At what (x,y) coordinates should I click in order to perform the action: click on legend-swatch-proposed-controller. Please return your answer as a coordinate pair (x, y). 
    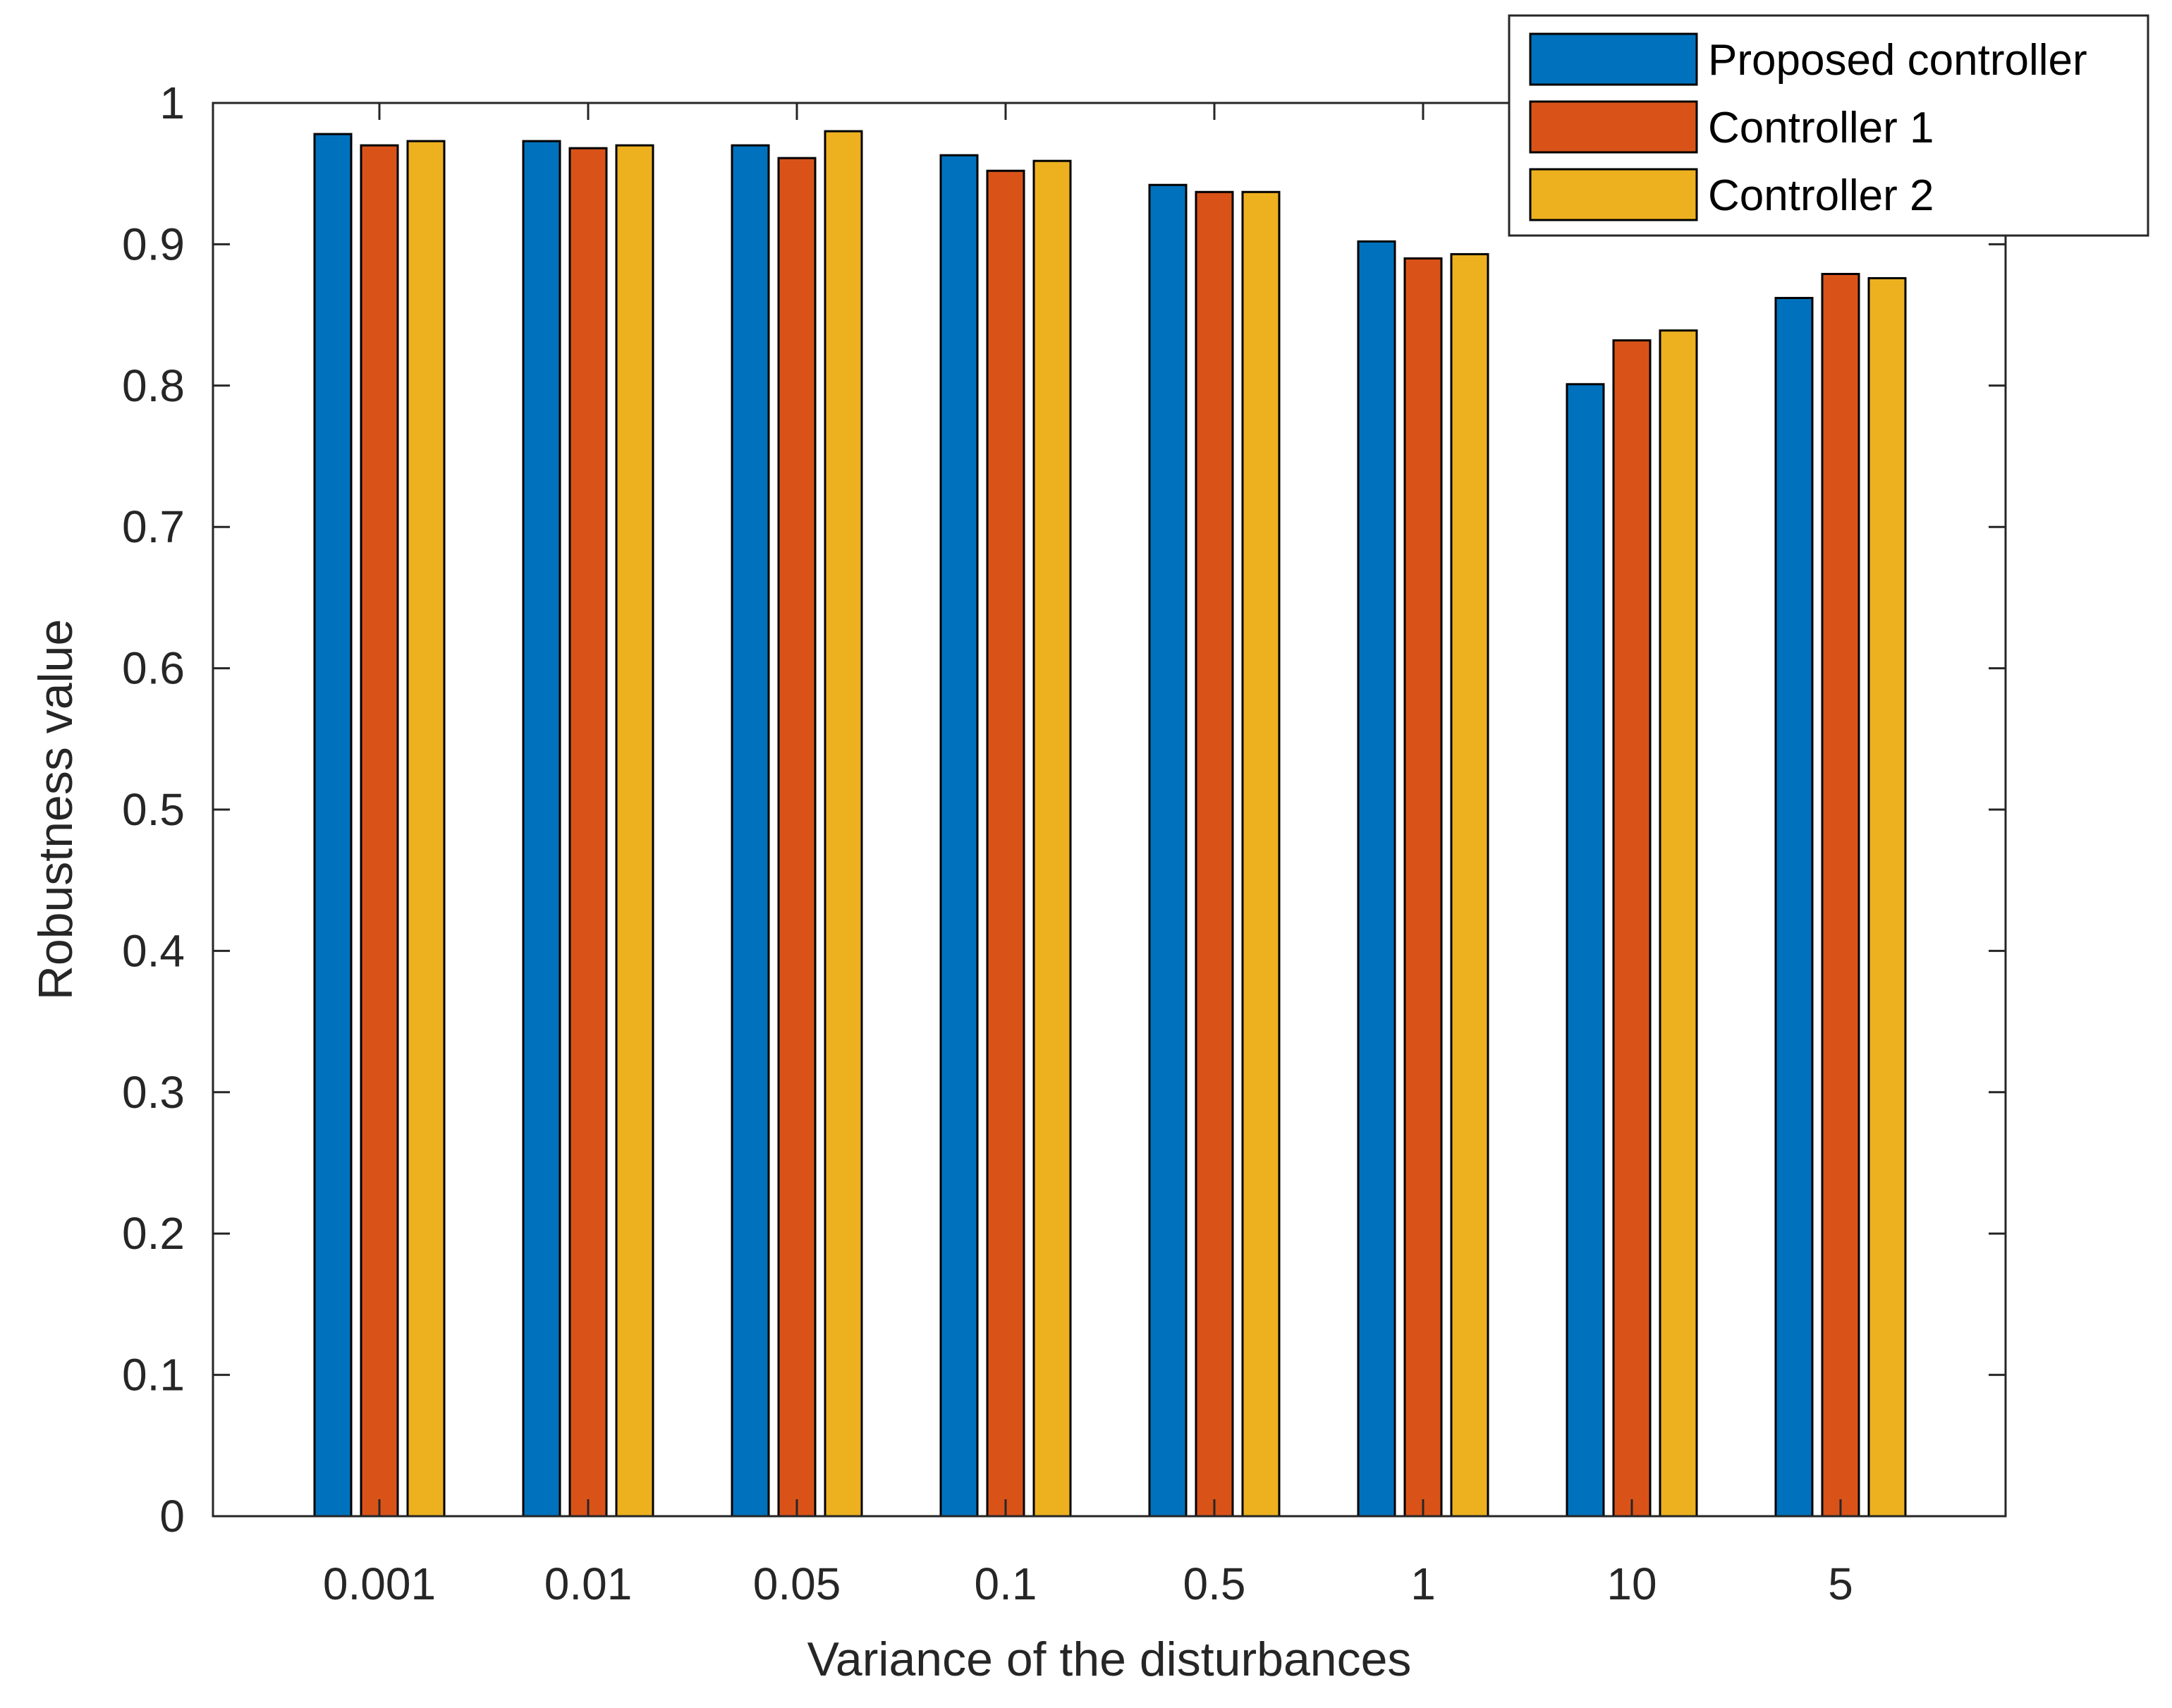
    Looking at the image, I should click on (1613, 59).